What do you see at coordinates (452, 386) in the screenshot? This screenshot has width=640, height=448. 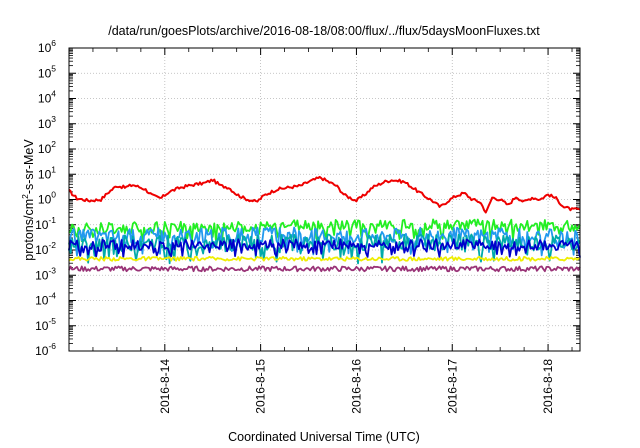 I see `x-tick-label: 2016-8-17` at bounding box center [452, 386].